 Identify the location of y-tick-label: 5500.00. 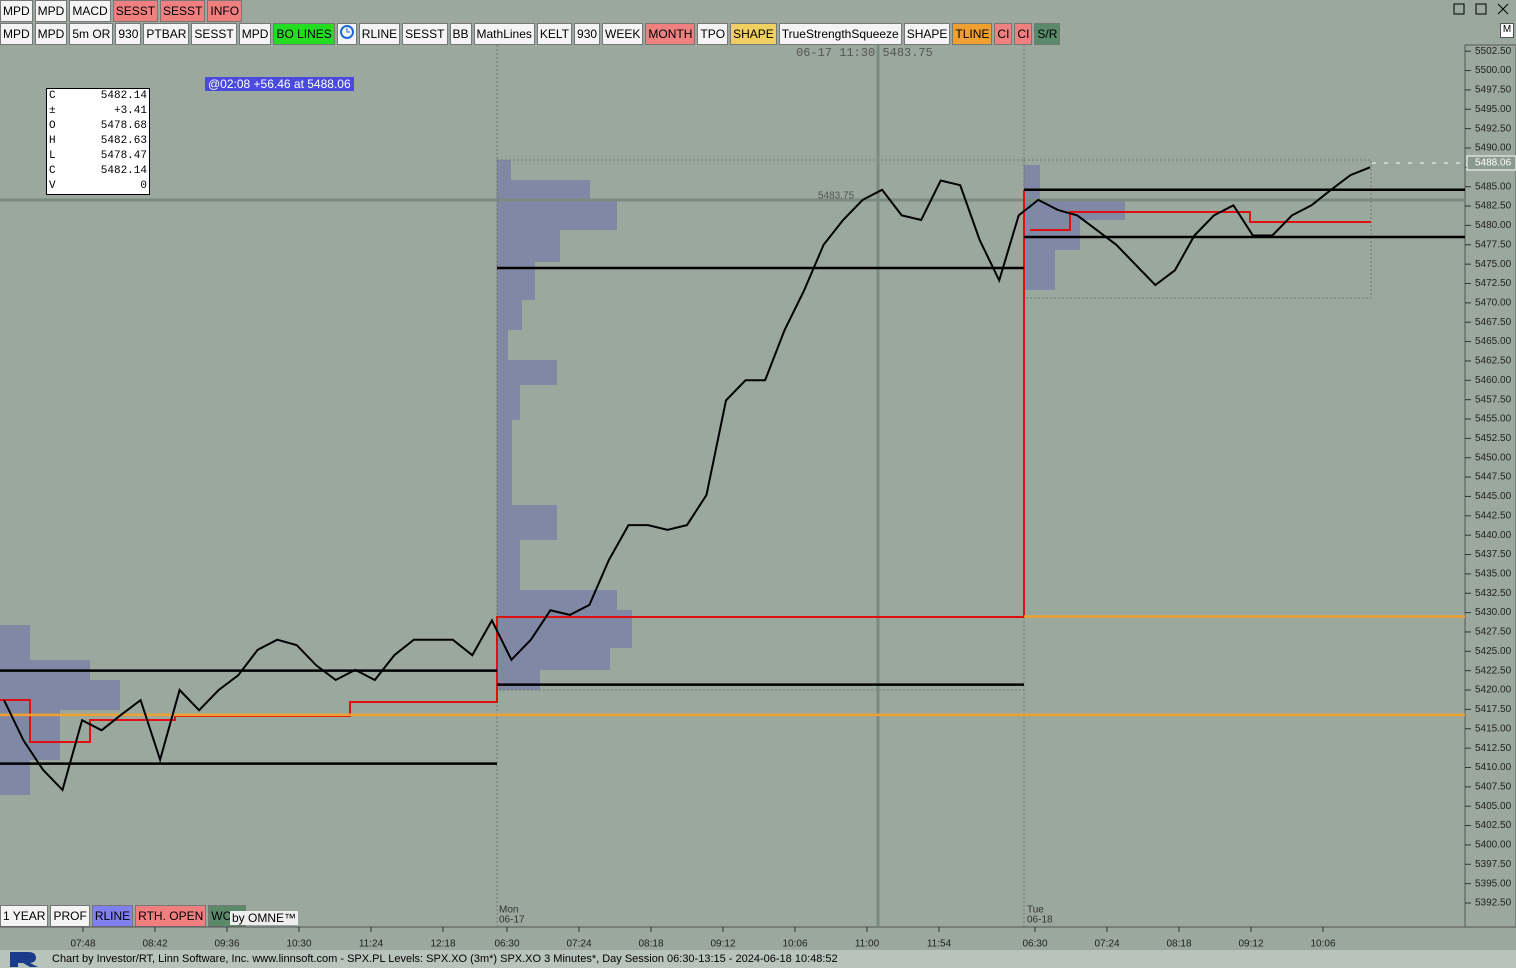
(1493, 70).